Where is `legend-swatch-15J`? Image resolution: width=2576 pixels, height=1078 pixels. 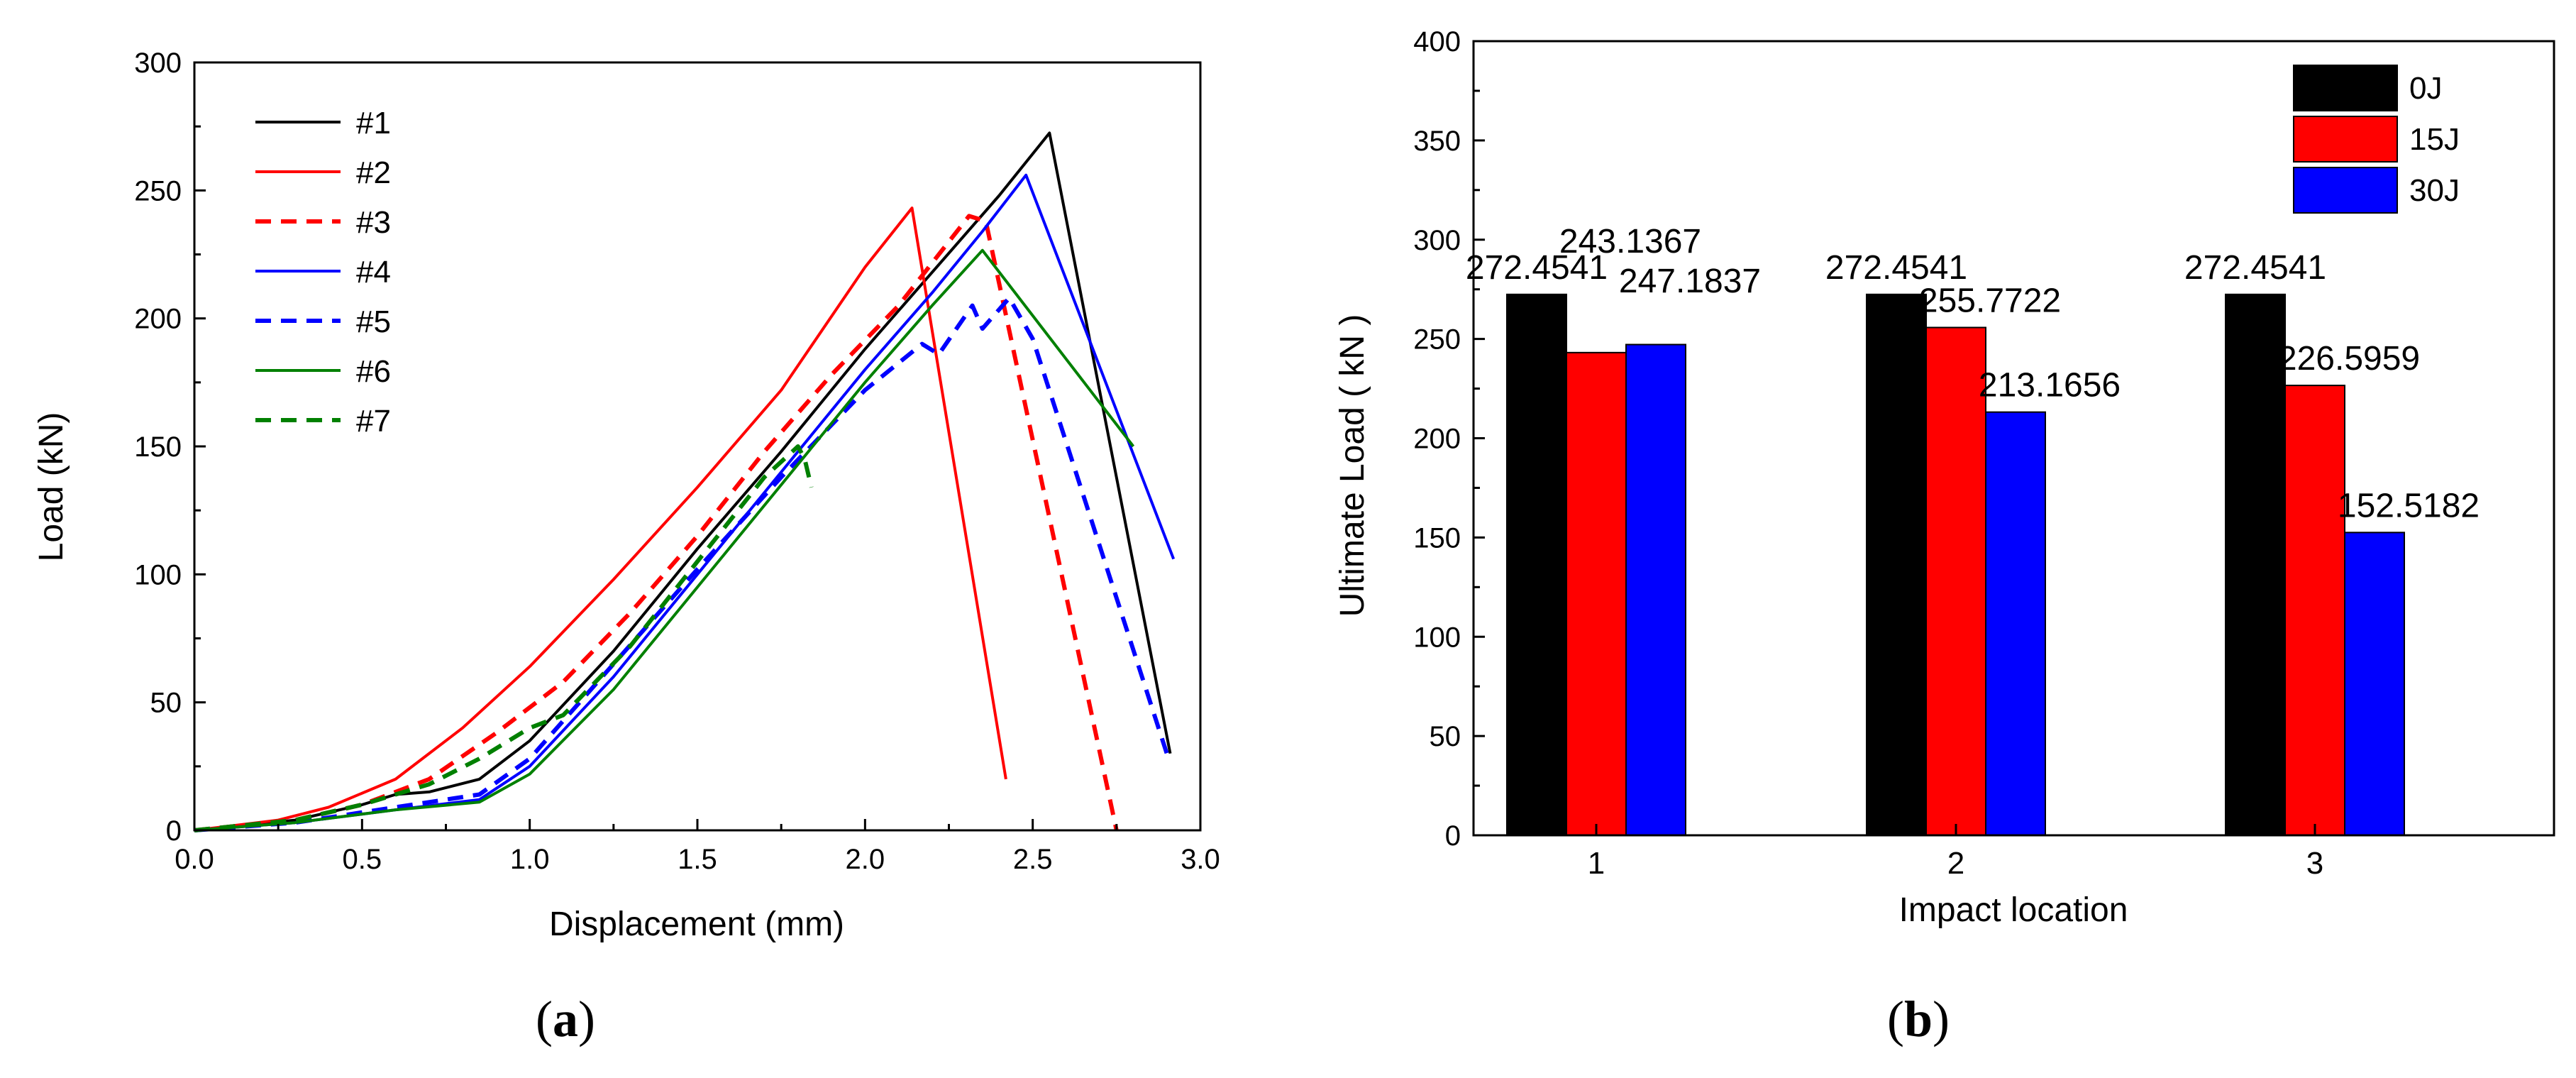
legend-swatch-15J is located at coordinates (2345, 140).